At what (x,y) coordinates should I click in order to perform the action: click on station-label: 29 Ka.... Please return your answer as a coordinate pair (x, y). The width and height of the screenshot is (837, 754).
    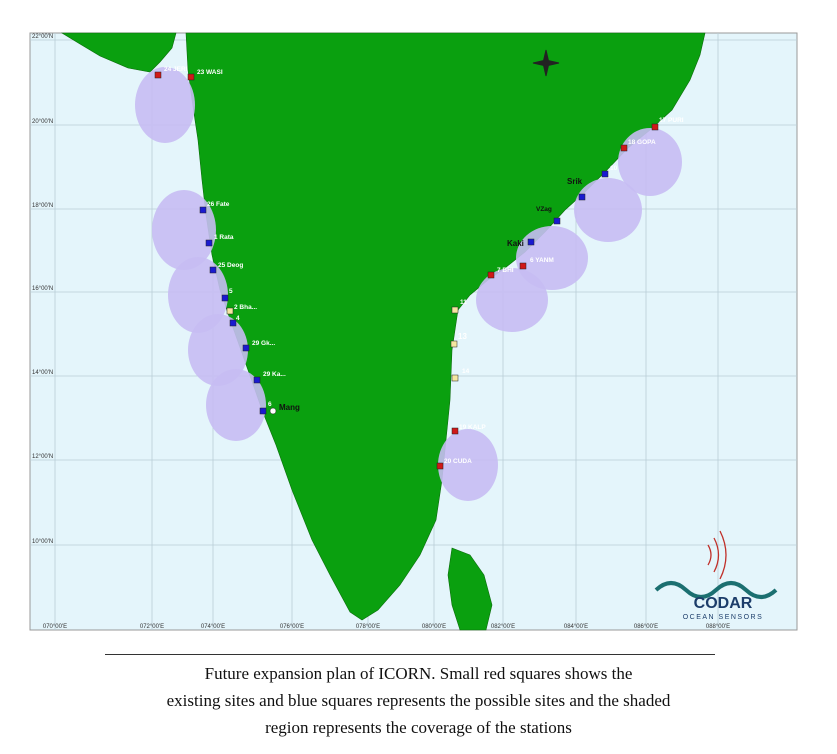
    Looking at the image, I should click on (274, 374).